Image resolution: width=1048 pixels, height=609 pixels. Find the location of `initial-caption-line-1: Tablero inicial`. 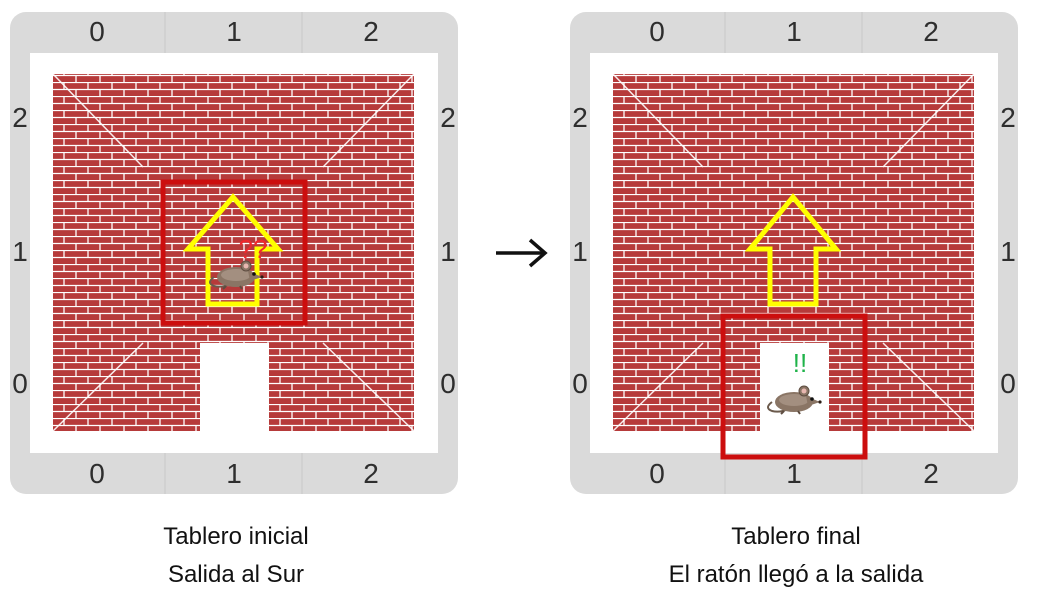

initial-caption-line-1: Tablero inicial is located at coordinates (236, 536).